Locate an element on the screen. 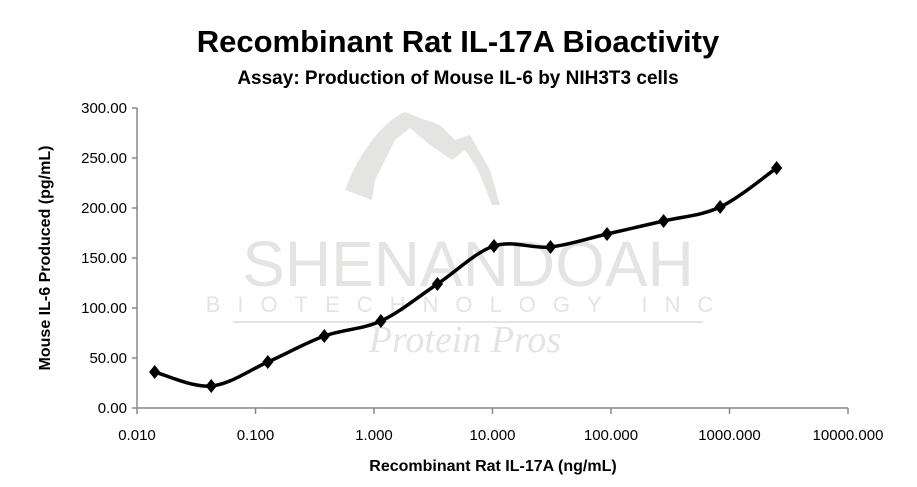  x-tick-label: 0.100 is located at coordinates (256, 435).